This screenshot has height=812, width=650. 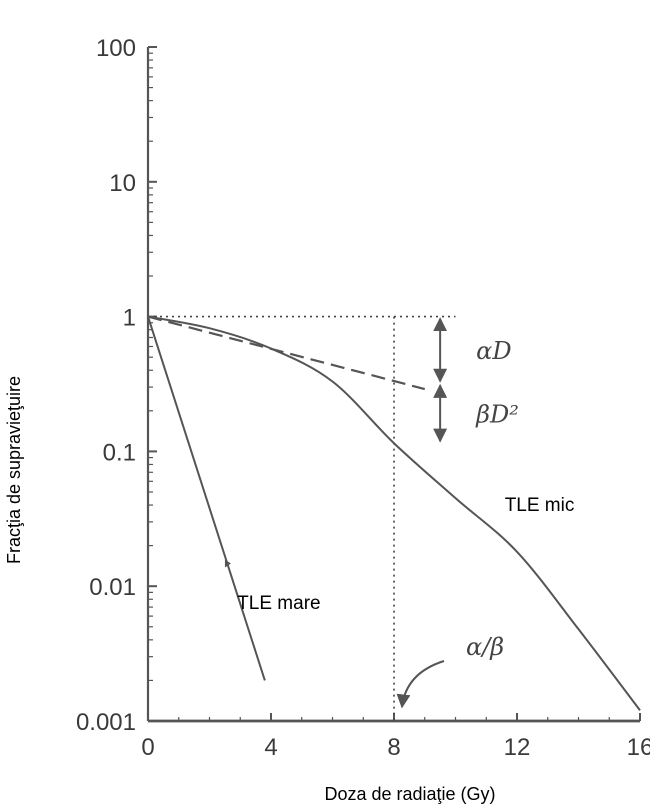 What do you see at coordinates (112, 587) in the screenshot?
I see `y-tick-label: 0.01` at bounding box center [112, 587].